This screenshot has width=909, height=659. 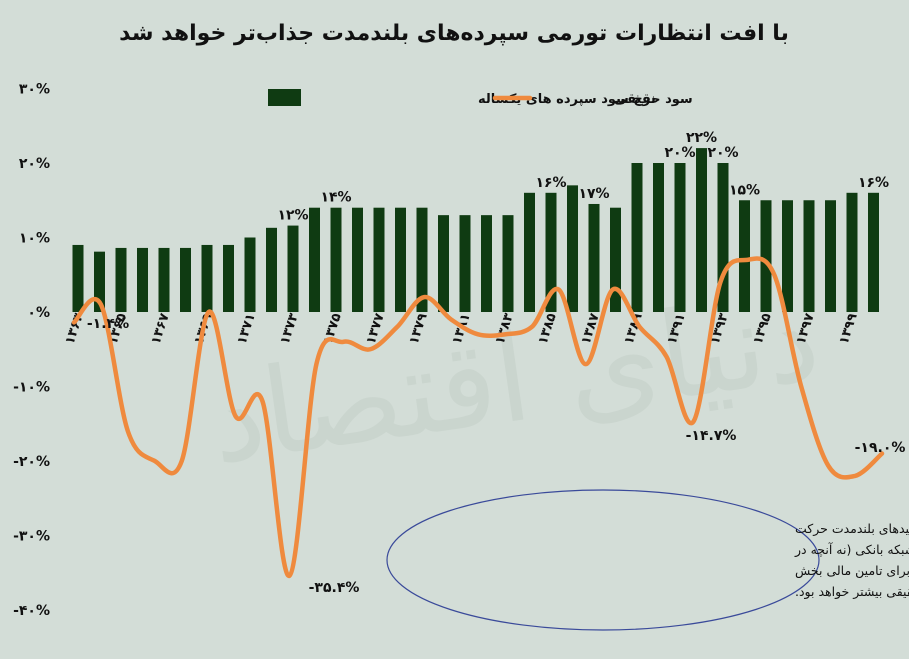 I want to click on legend: نرخ سود سپرده های یکساله سود حقیقی, so click(x=480, y=98).